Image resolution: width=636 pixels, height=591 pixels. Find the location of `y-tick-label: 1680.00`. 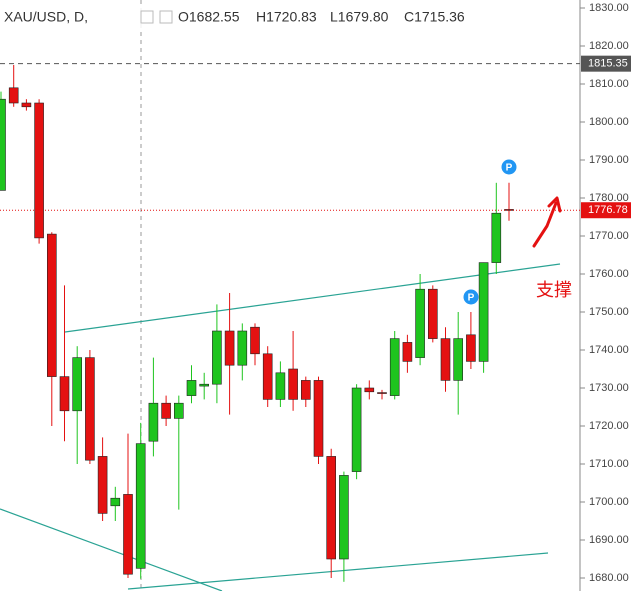

y-tick-label: 1680.00 is located at coordinates (609, 578).